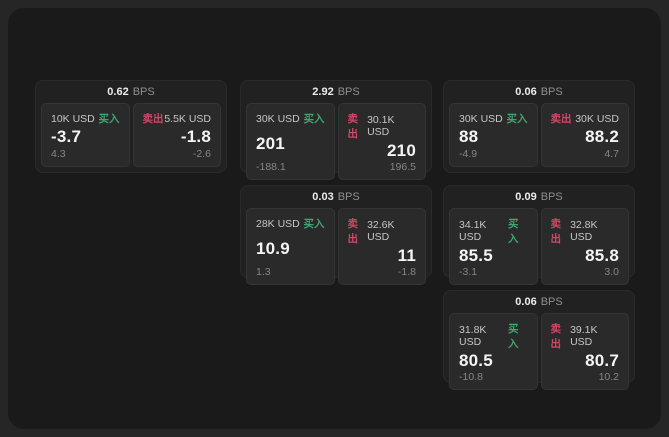 The width and height of the screenshot is (669, 437). What do you see at coordinates (584, 351) in the screenshot?
I see `sell-panel: 卖出 39.1K USD 80.7 10.2` at bounding box center [584, 351].